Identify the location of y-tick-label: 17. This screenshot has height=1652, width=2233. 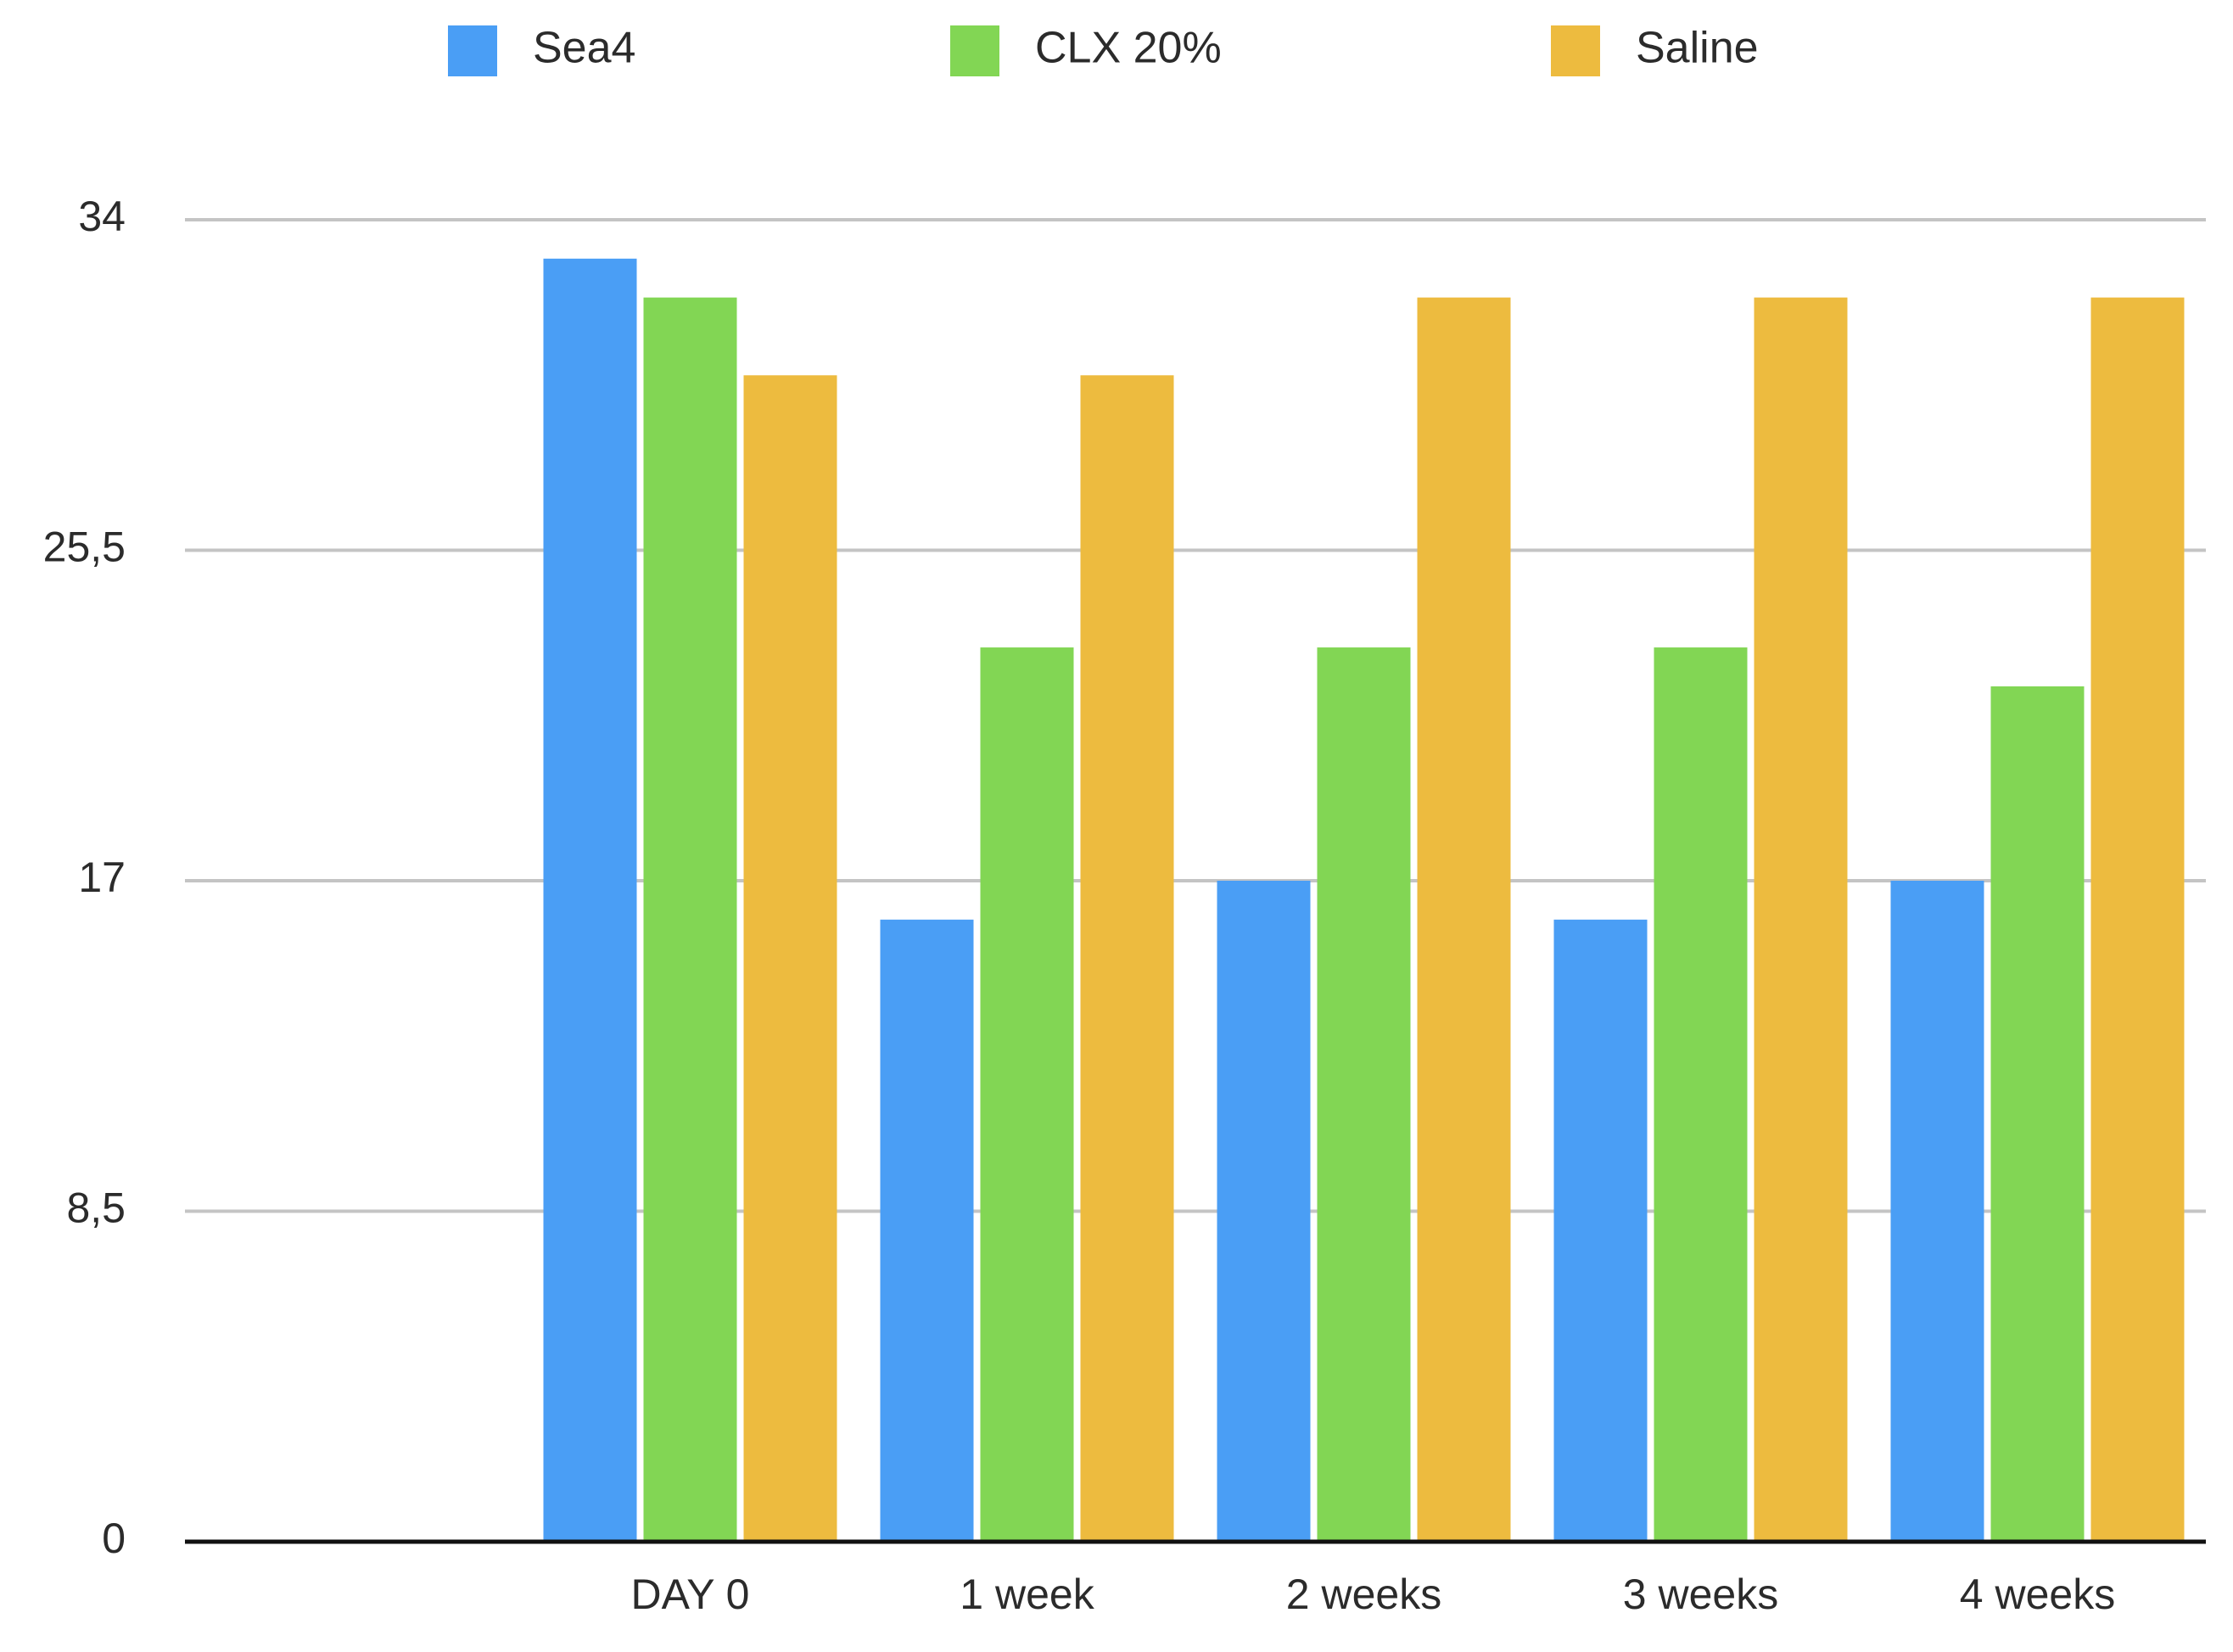
(102, 878).